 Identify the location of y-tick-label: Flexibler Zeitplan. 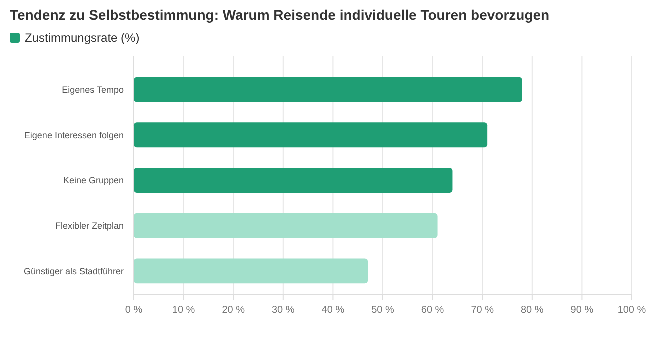
(89, 225).